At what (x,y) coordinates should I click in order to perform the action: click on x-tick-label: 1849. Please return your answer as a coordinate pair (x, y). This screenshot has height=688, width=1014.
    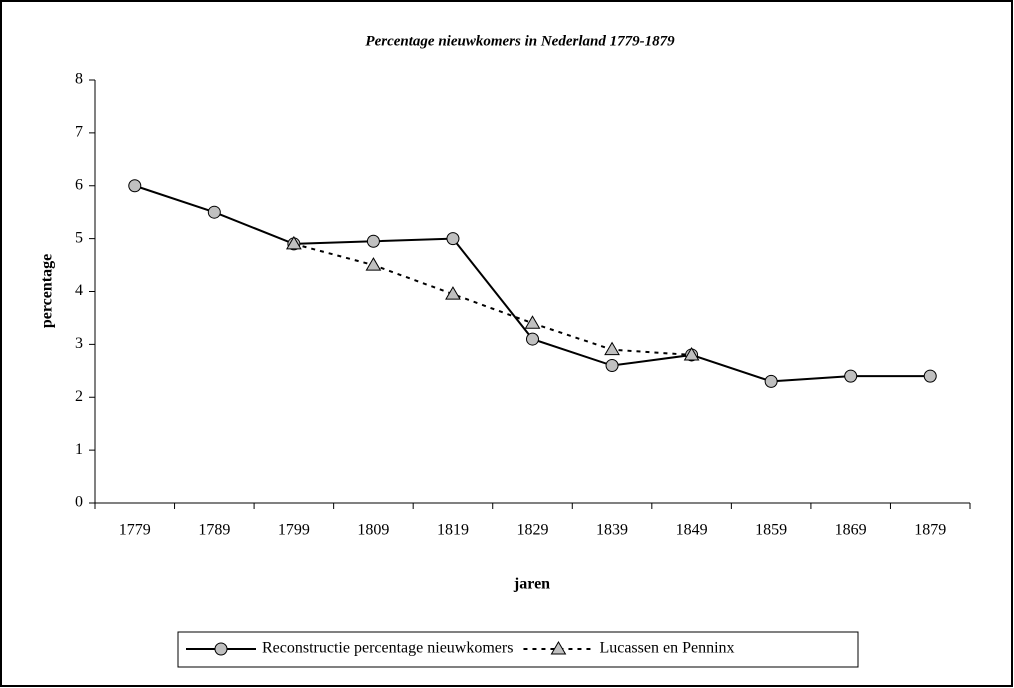
    Looking at the image, I should click on (692, 530).